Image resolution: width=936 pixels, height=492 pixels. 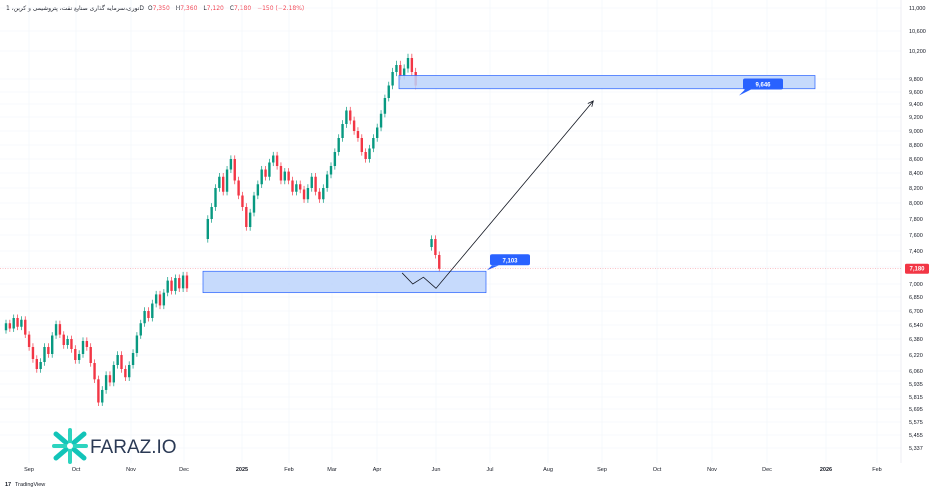 I want to click on projection-arrowhead, so click(x=590, y=103).